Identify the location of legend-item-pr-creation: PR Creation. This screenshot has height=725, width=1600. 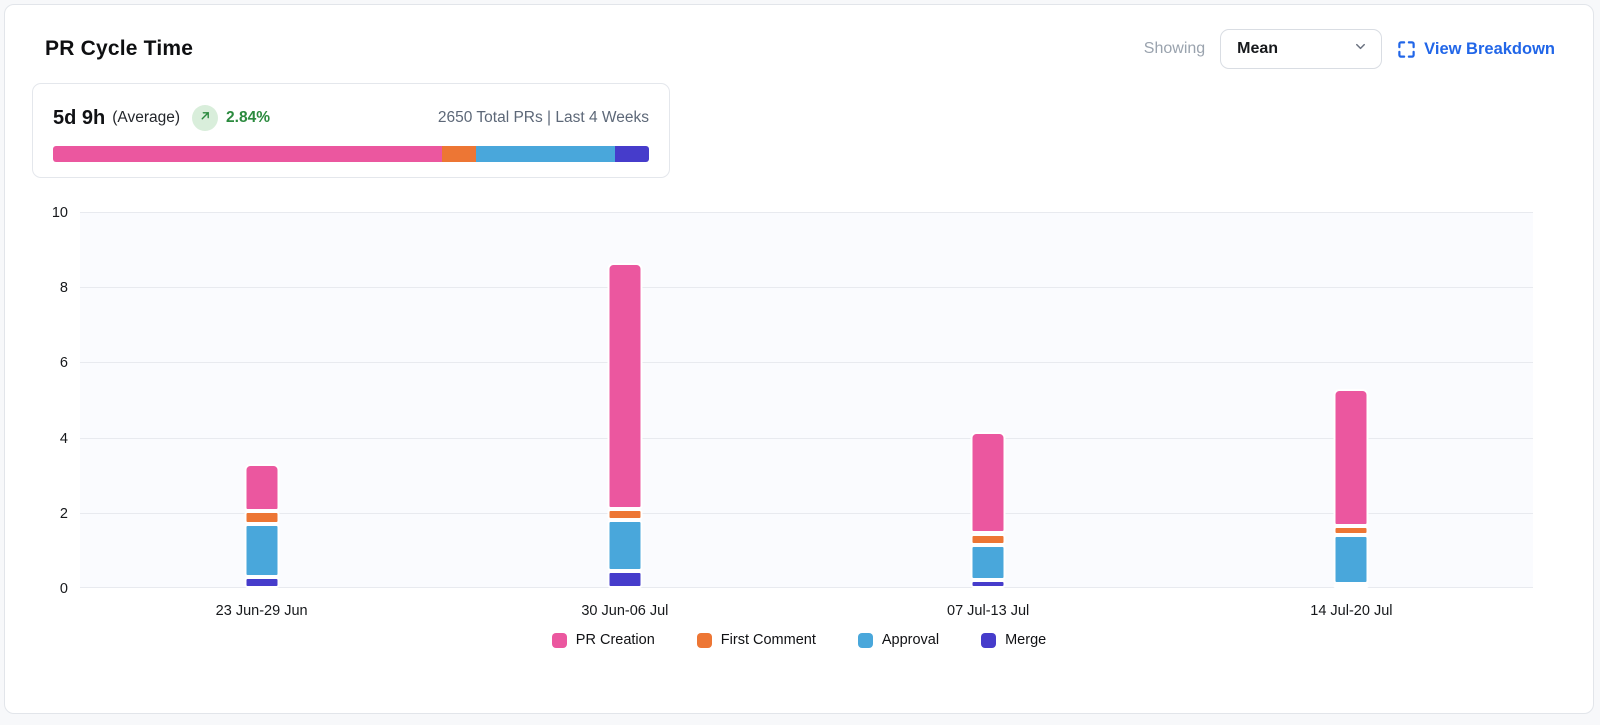
(603, 640).